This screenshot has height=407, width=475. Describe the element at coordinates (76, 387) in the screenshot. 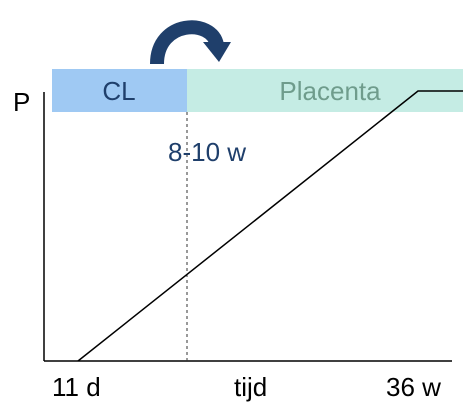

I see `x-tick-label-start: 11 d` at that location.